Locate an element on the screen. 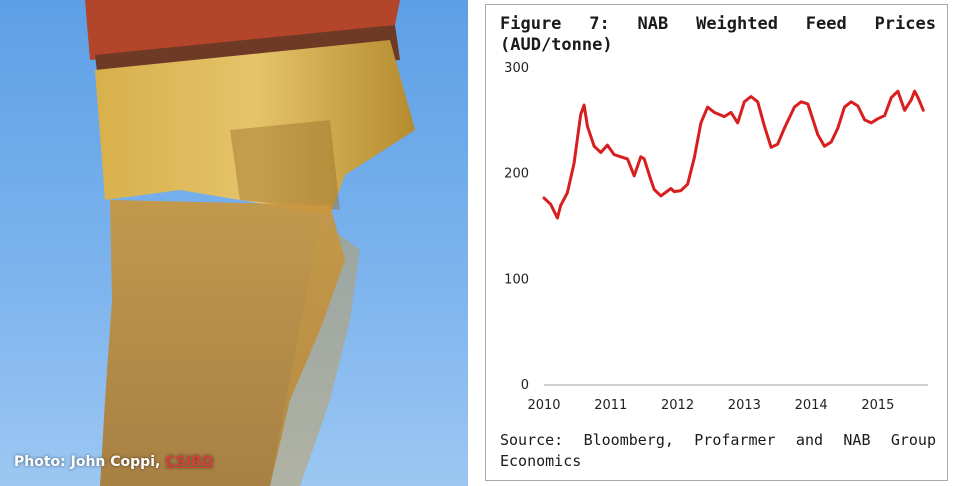 This screenshot has width=959, height=486. photo-credit: Photo: John Coppi, CSIRO is located at coordinates (114, 462).